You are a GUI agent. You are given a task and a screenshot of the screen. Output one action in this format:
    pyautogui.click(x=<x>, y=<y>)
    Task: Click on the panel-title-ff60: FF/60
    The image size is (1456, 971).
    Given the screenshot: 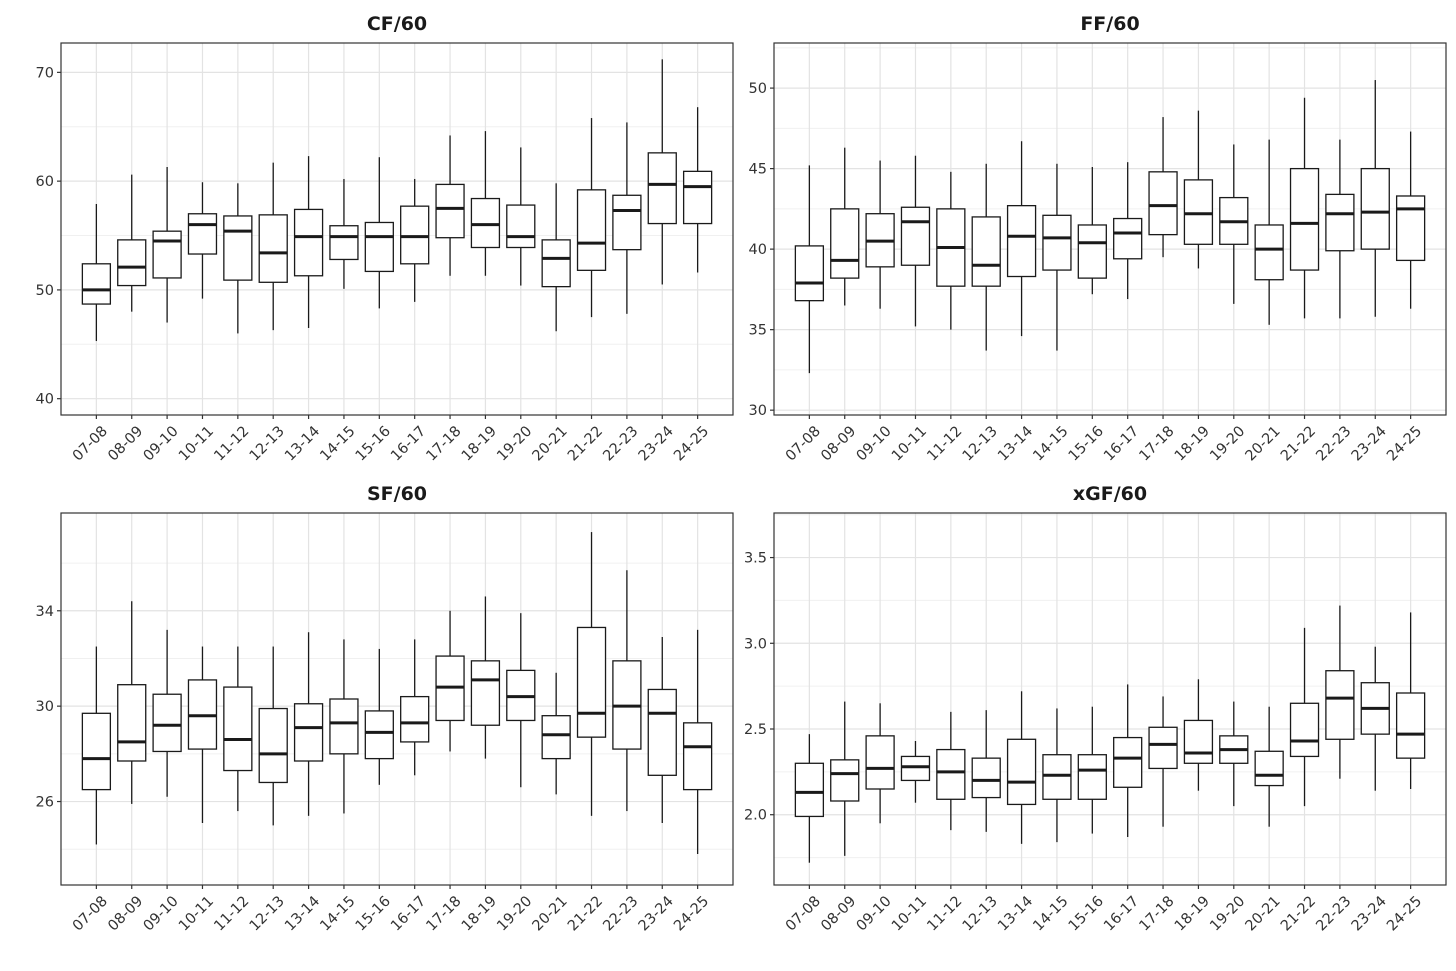 What is the action you would take?
    pyautogui.click(x=1110, y=24)
    